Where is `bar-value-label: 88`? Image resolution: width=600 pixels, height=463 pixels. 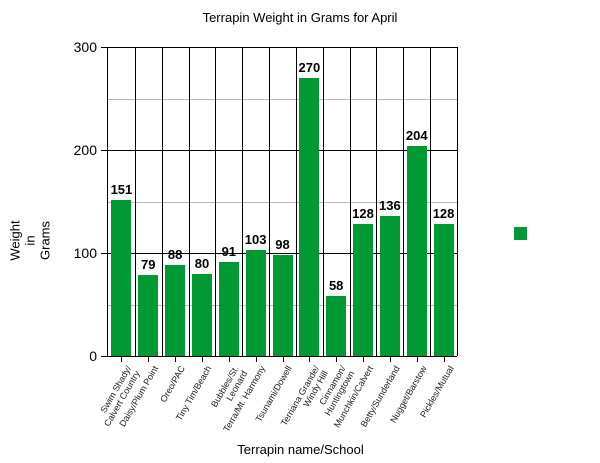
bar-value-label: 88 is located at coordinates (175, 255).